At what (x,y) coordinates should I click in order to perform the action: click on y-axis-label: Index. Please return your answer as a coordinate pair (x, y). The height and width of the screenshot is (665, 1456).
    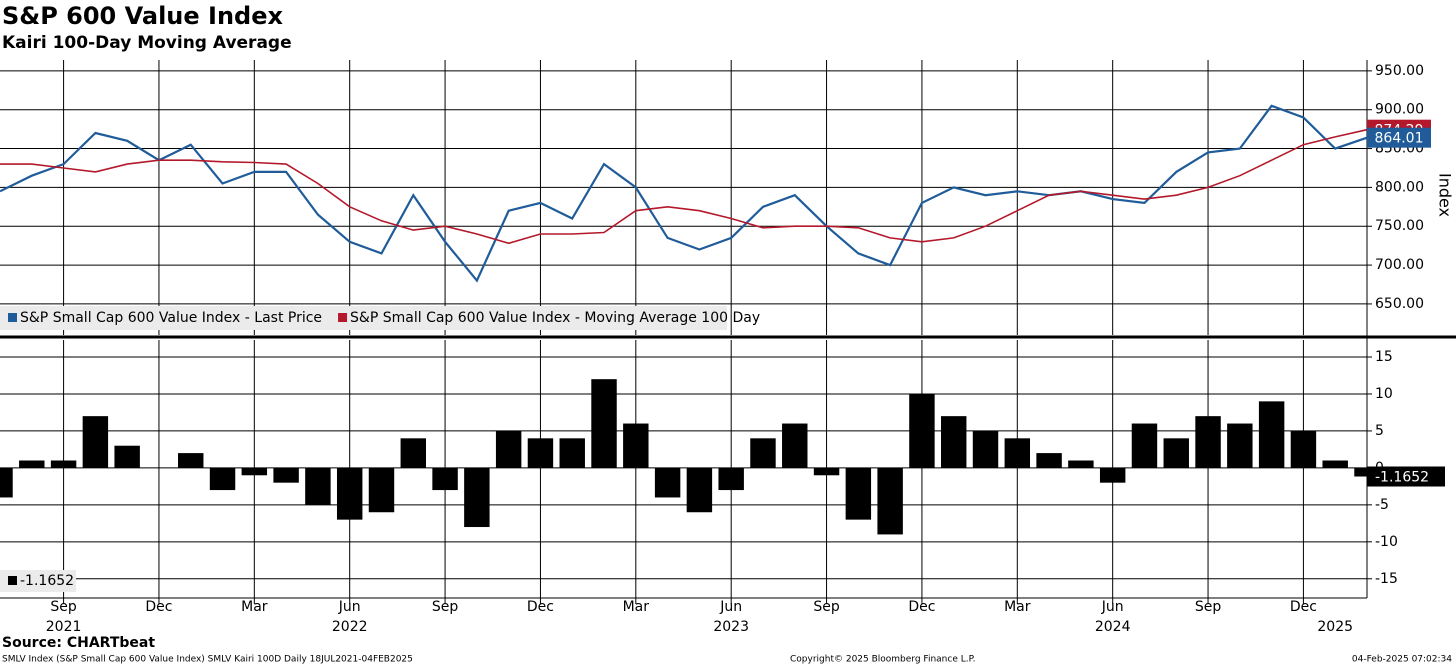
    Looking at the image, I should click on (1445, 195).